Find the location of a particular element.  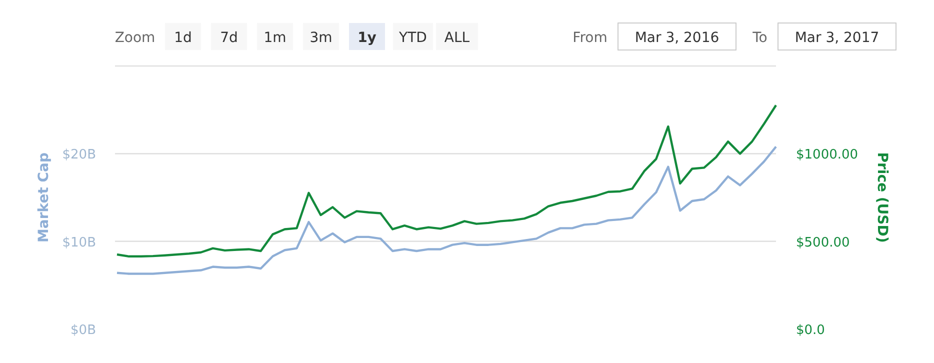

y2-axis-title: Price (USD) is located at coordinates (882, 197).